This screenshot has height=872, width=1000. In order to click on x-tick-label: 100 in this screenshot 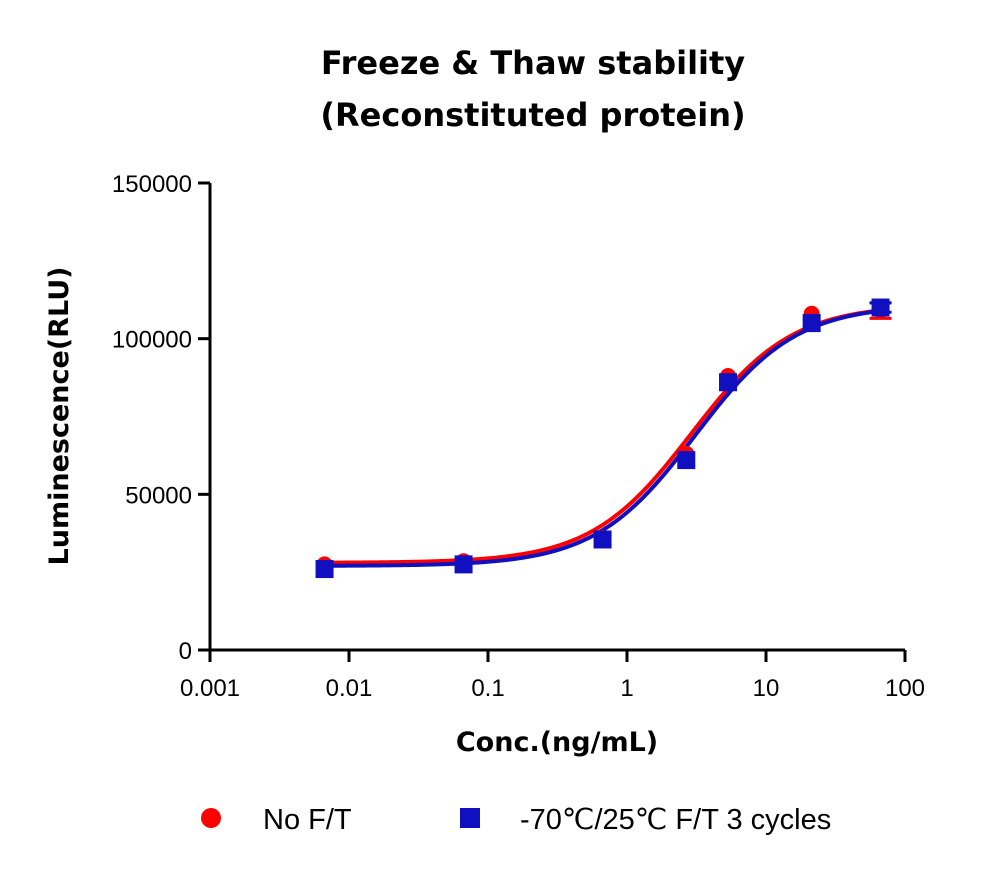, I will do `click(905, 688)`.